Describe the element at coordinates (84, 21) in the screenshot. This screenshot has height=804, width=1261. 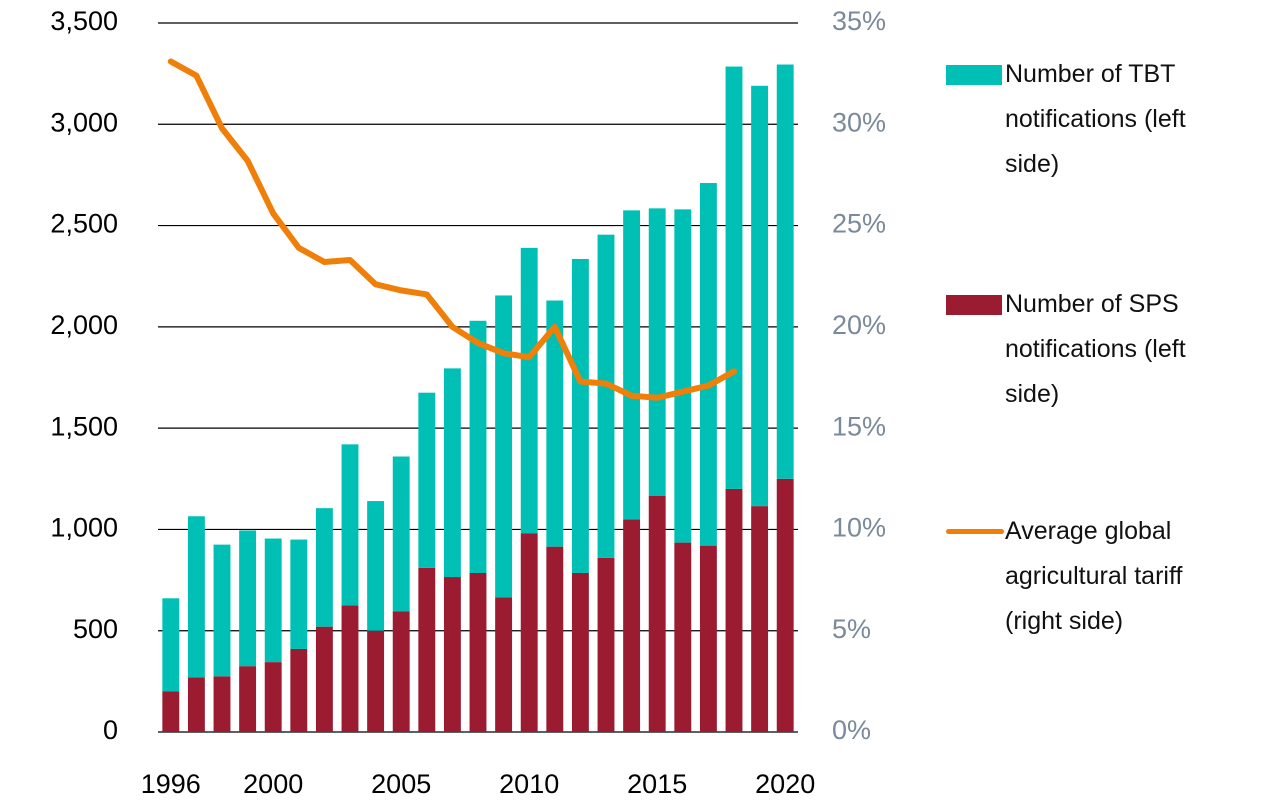
I see `y-tick-label: 3,500` at that location.